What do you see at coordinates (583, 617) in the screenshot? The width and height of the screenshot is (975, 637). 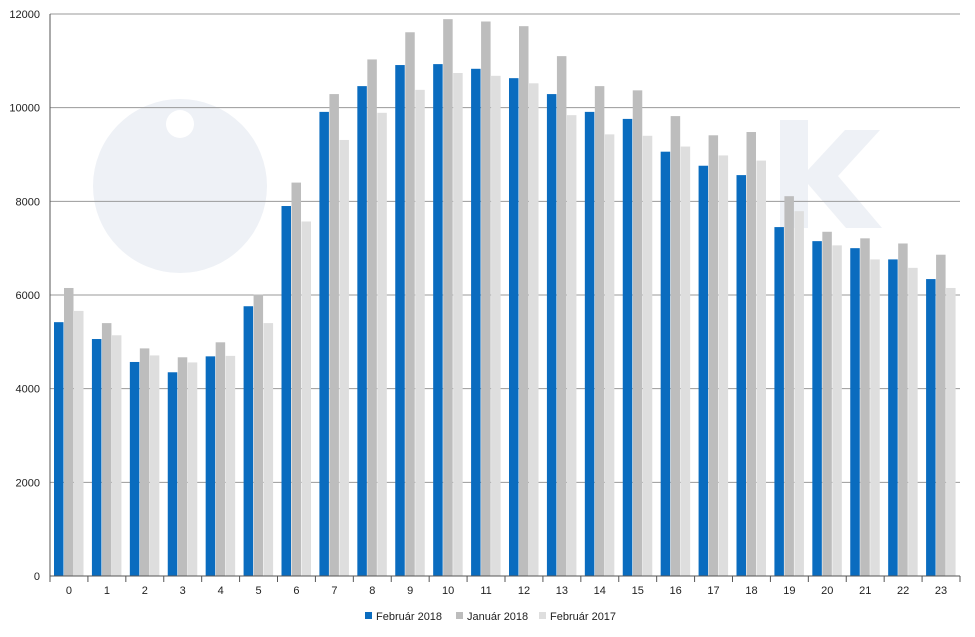 I see `legend-label-2: Február 2017` at bounding box center [583, 617].